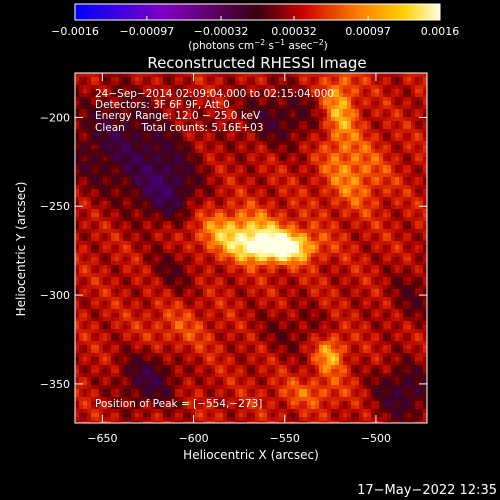 The width and height of the screenshot is (500, 500). What do you see at coordinates (294, 31) in the screenshot?
I see `colorbar-tick-label: 0.00032` at bounding box center [294, 31].